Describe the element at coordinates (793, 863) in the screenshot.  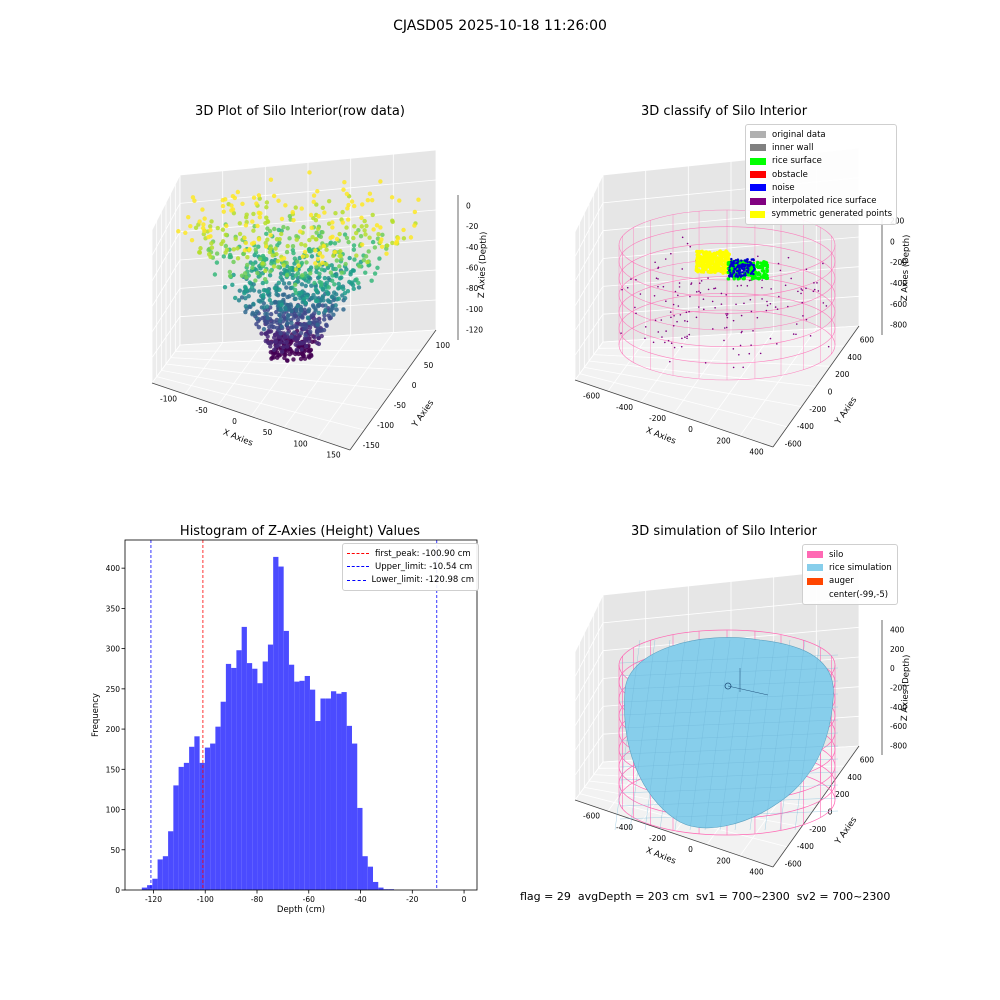
I see `plot4-y-tick-label: -600` at that location.